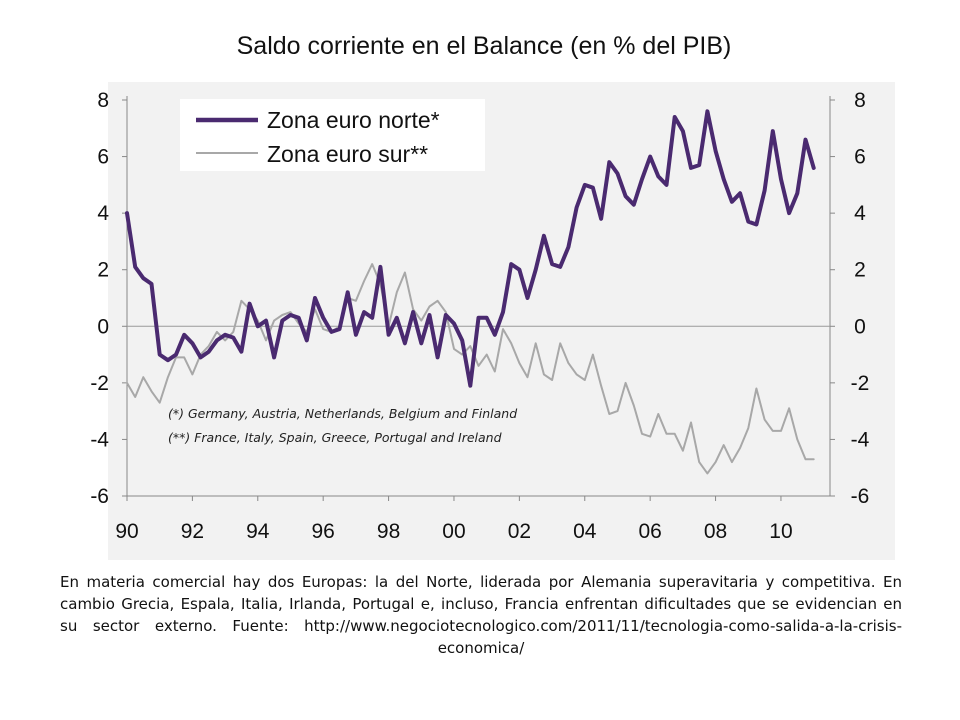  What do you see at coordinates (453, 531) in the screenshot?
I see `x-tick-label: 00` at bounding box center [453, 531].